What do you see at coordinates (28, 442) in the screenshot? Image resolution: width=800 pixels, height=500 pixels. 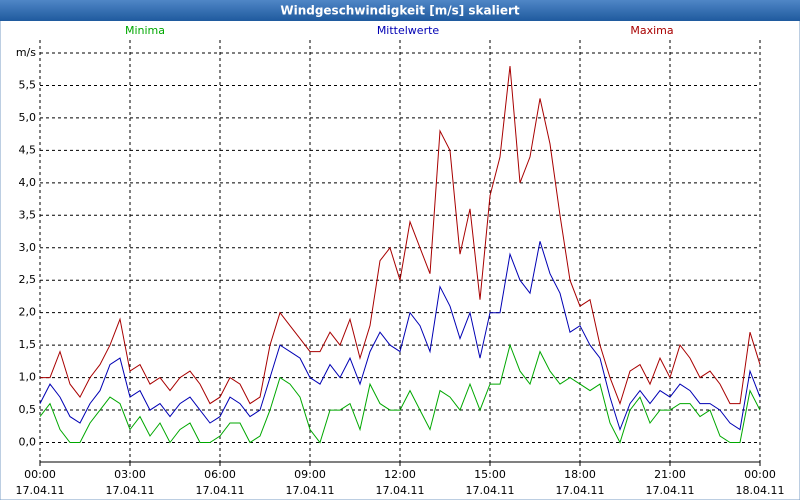 I see `y-tick-label: 0,0` at bounding box center [28, 442].